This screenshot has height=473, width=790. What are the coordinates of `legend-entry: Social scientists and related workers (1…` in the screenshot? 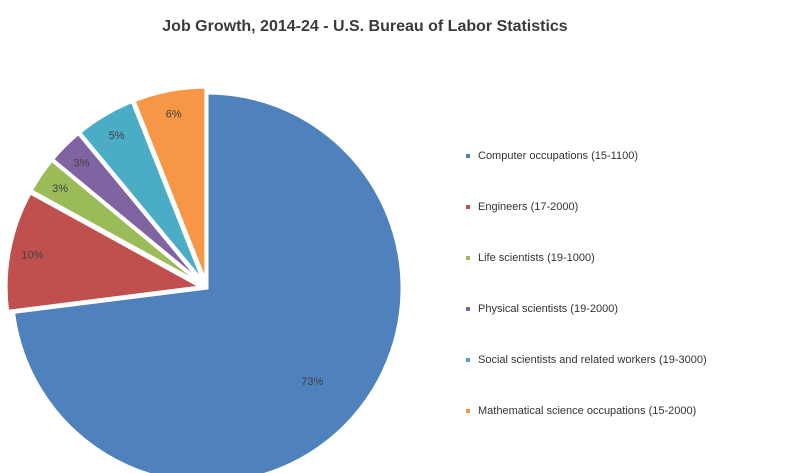 It's located at (586, 360).